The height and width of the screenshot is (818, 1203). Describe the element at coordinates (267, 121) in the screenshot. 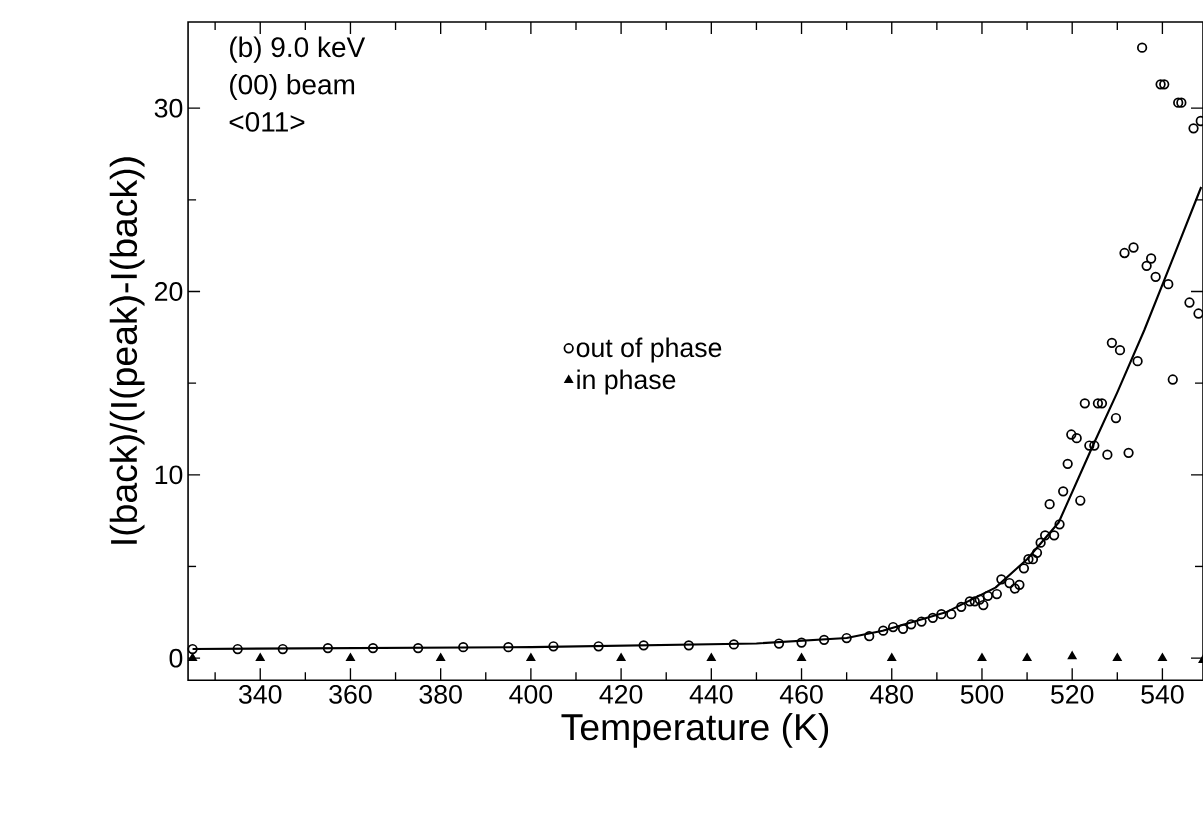

I see `annotation: <011>` at that location.